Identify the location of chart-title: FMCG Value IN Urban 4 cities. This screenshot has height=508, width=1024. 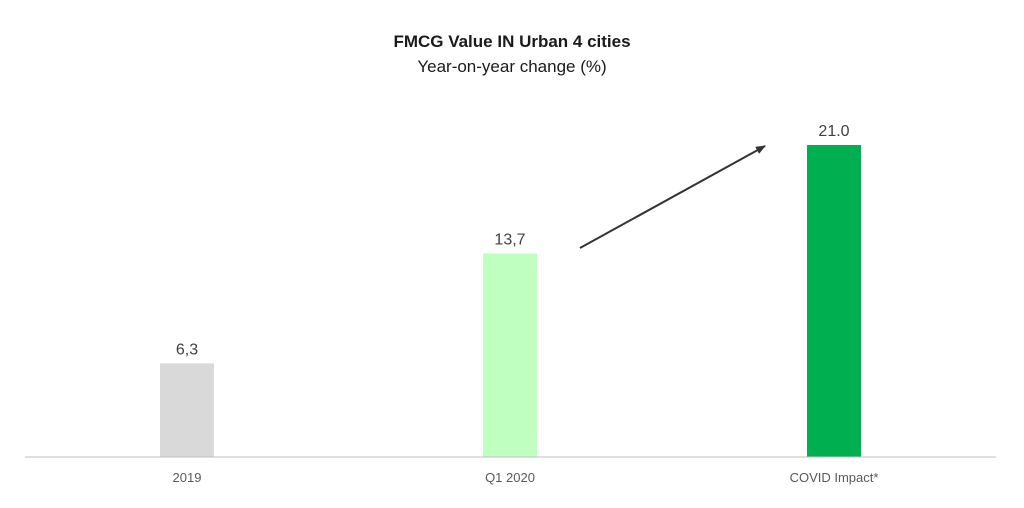
(511, 41).